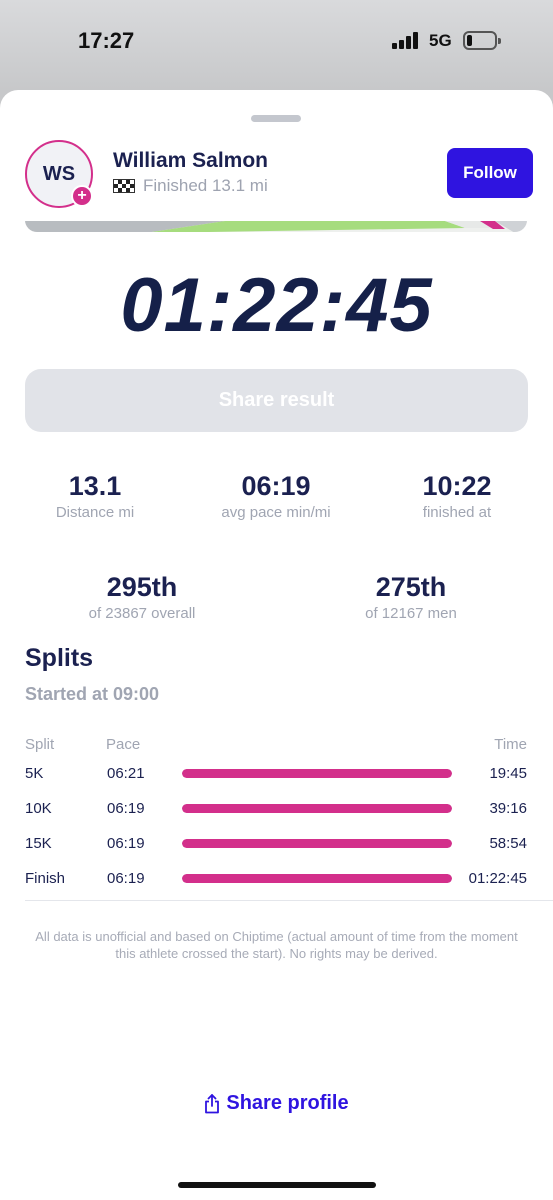 Image resolution: width=553 pixels, height=1200 pixels. I want to click on split-row: 15K 06:19 58:54, so click(276, 844).